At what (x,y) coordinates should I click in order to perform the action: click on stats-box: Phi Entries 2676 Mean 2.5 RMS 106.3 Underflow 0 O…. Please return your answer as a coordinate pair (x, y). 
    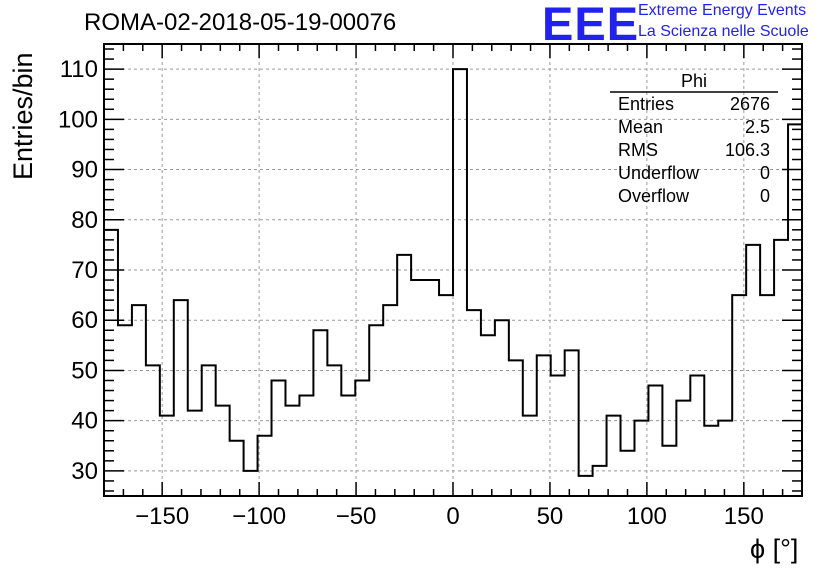
    Looking at the image, I should click on (694, 138).